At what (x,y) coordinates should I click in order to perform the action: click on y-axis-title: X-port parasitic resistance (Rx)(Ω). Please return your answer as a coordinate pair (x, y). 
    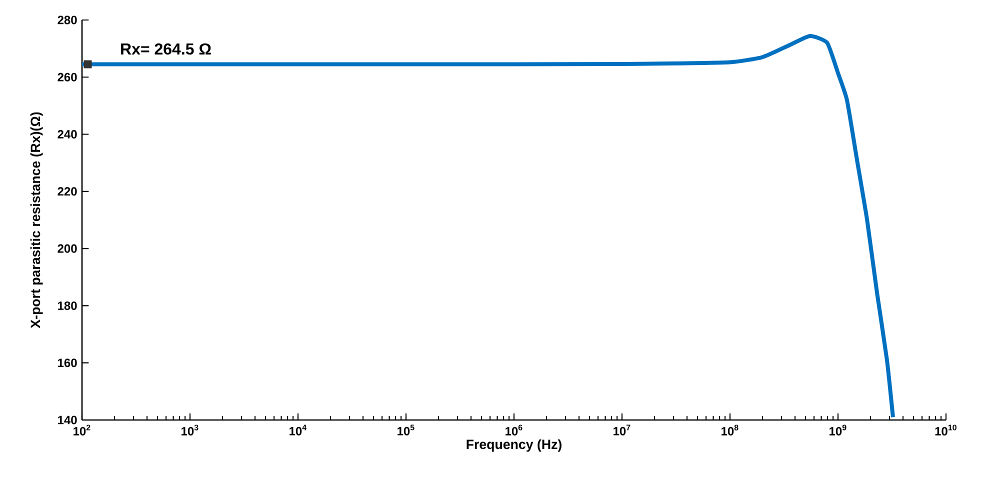
    Looking at the image, I should click on (36, 220).